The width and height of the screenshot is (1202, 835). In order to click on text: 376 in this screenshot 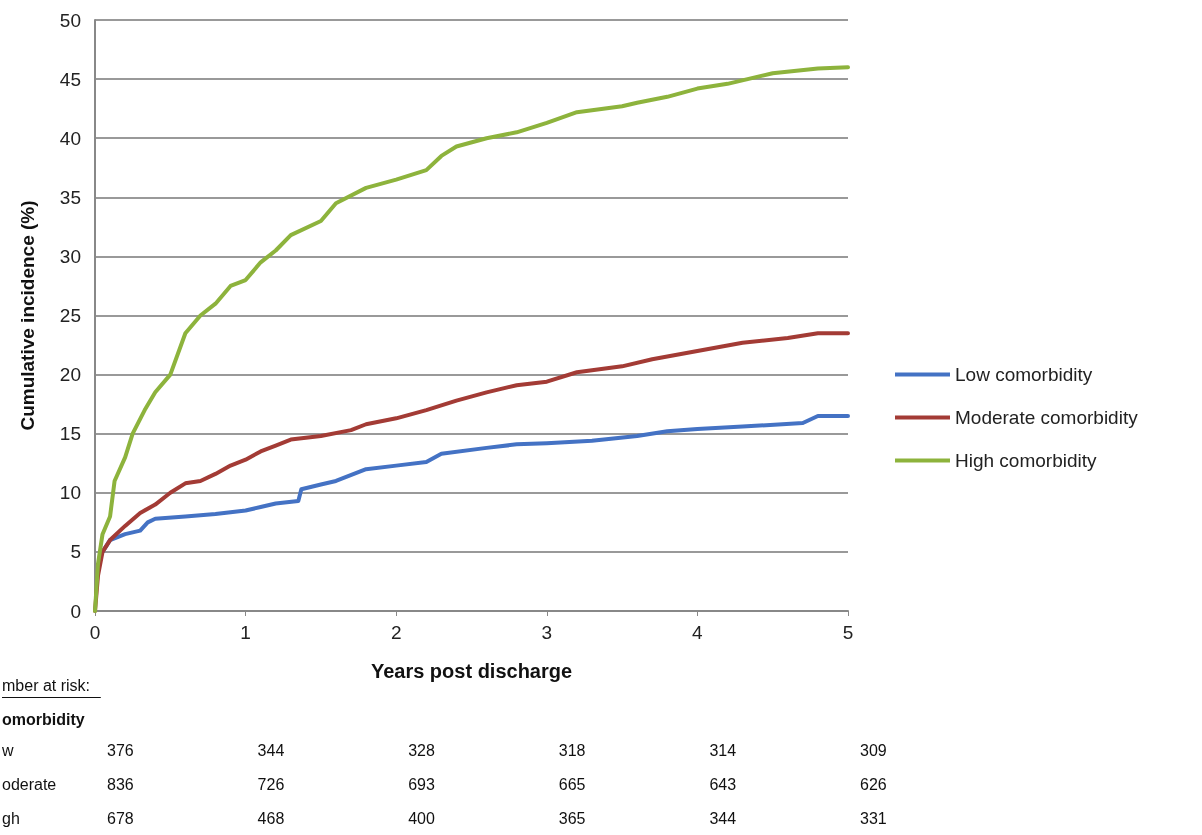, I will do `click(120, 750)`.